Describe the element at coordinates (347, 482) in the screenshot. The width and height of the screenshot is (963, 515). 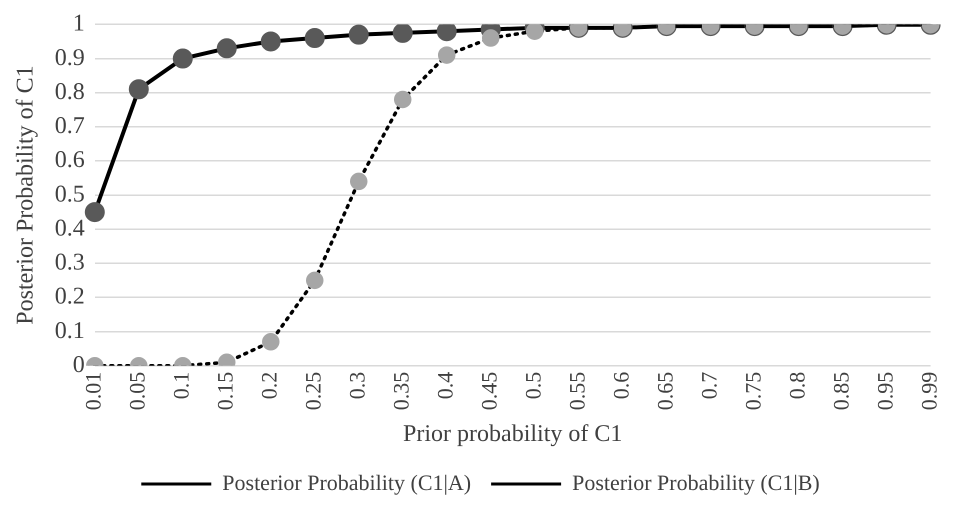
I see `legend-label: Posterior Probability (C1|A)` at that location.